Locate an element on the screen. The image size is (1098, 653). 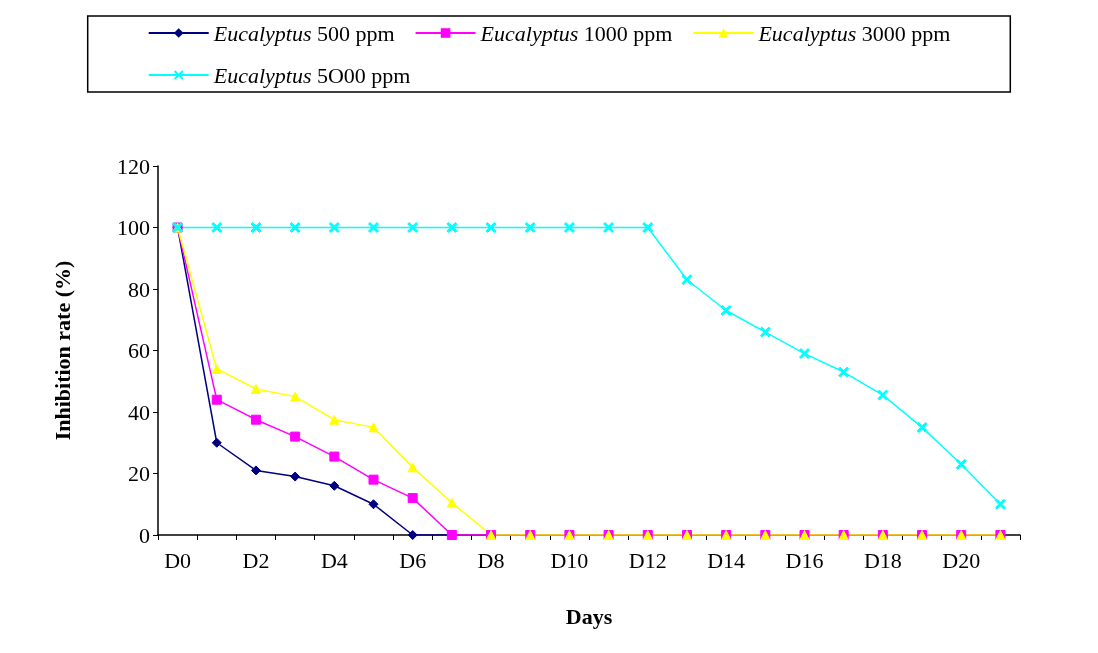
x-tick-label: D6 is located at coordinates (413, 560).